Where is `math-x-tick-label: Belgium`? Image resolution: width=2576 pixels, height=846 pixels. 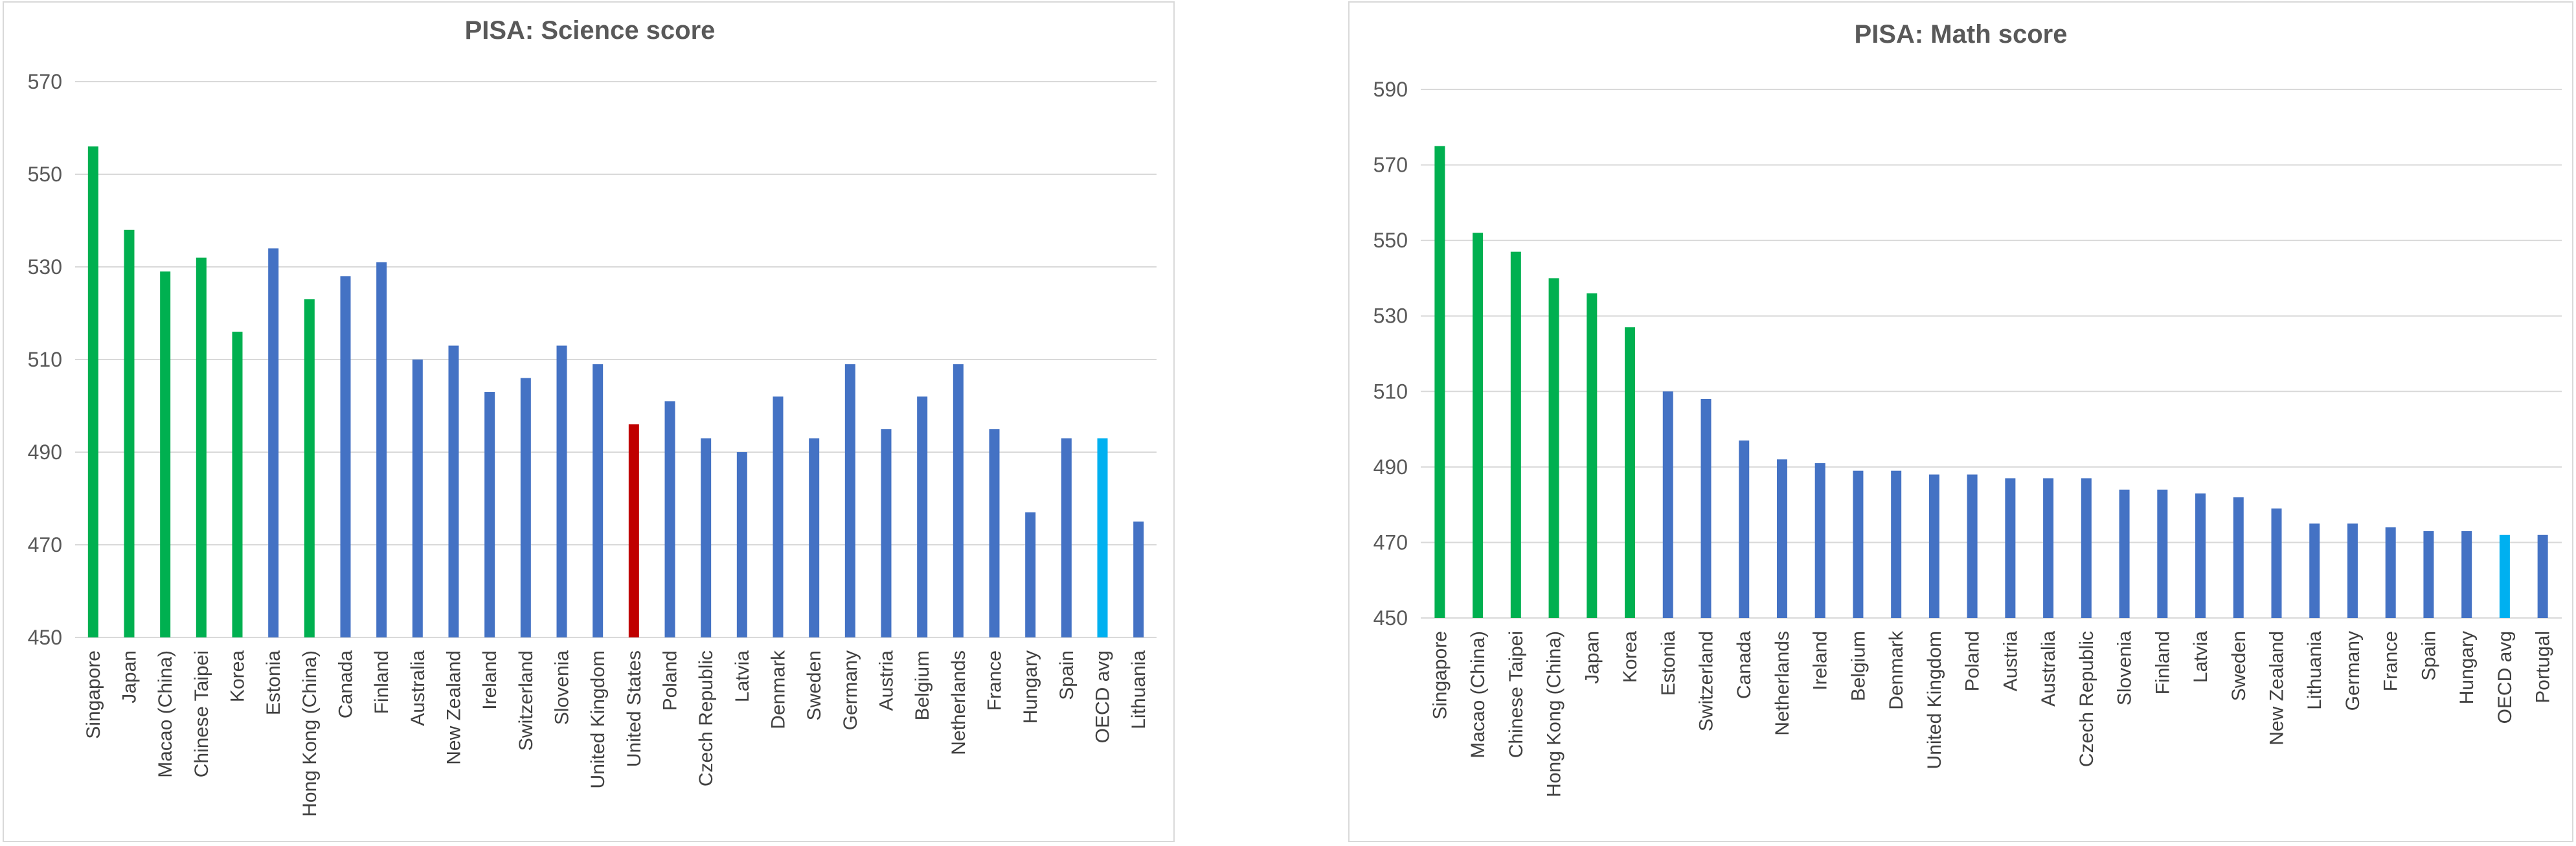
math-x-tick-label: Belgium is located at coordinates (1858, 666).